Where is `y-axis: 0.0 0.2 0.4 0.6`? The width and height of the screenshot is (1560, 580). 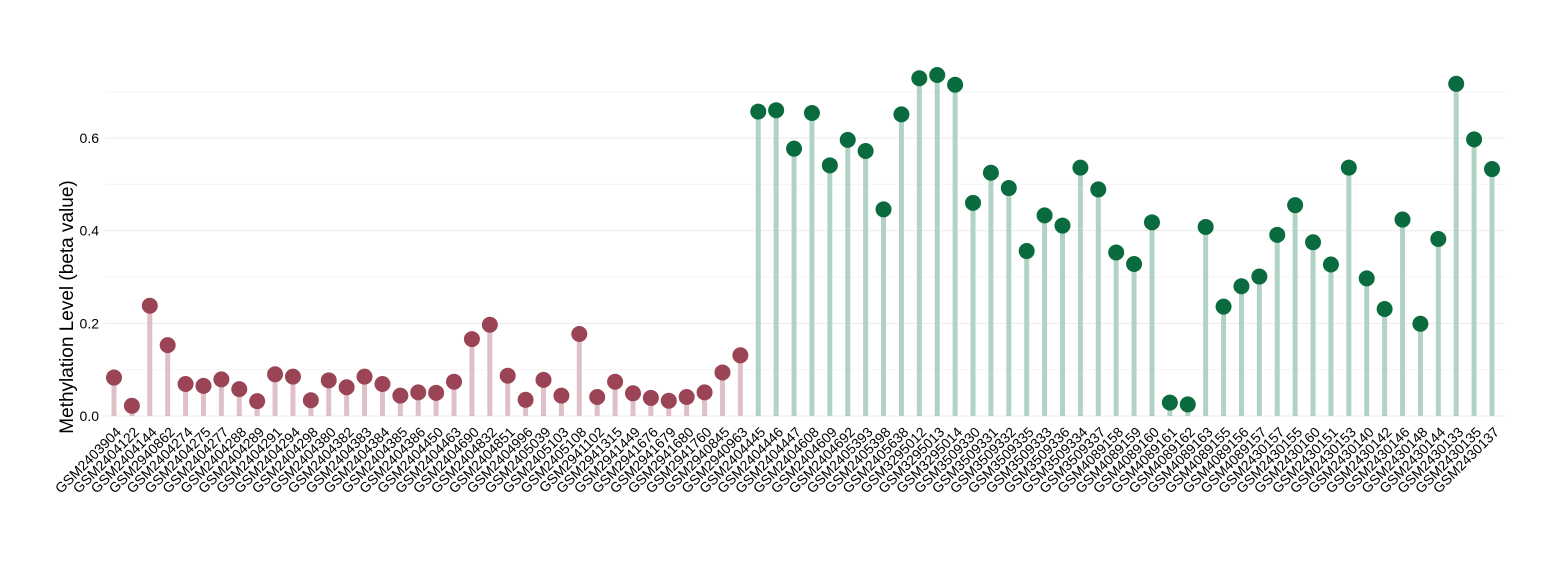 y-axis: 0.0 0.2 0.4 0.6 is located at coordinates (90, 277).